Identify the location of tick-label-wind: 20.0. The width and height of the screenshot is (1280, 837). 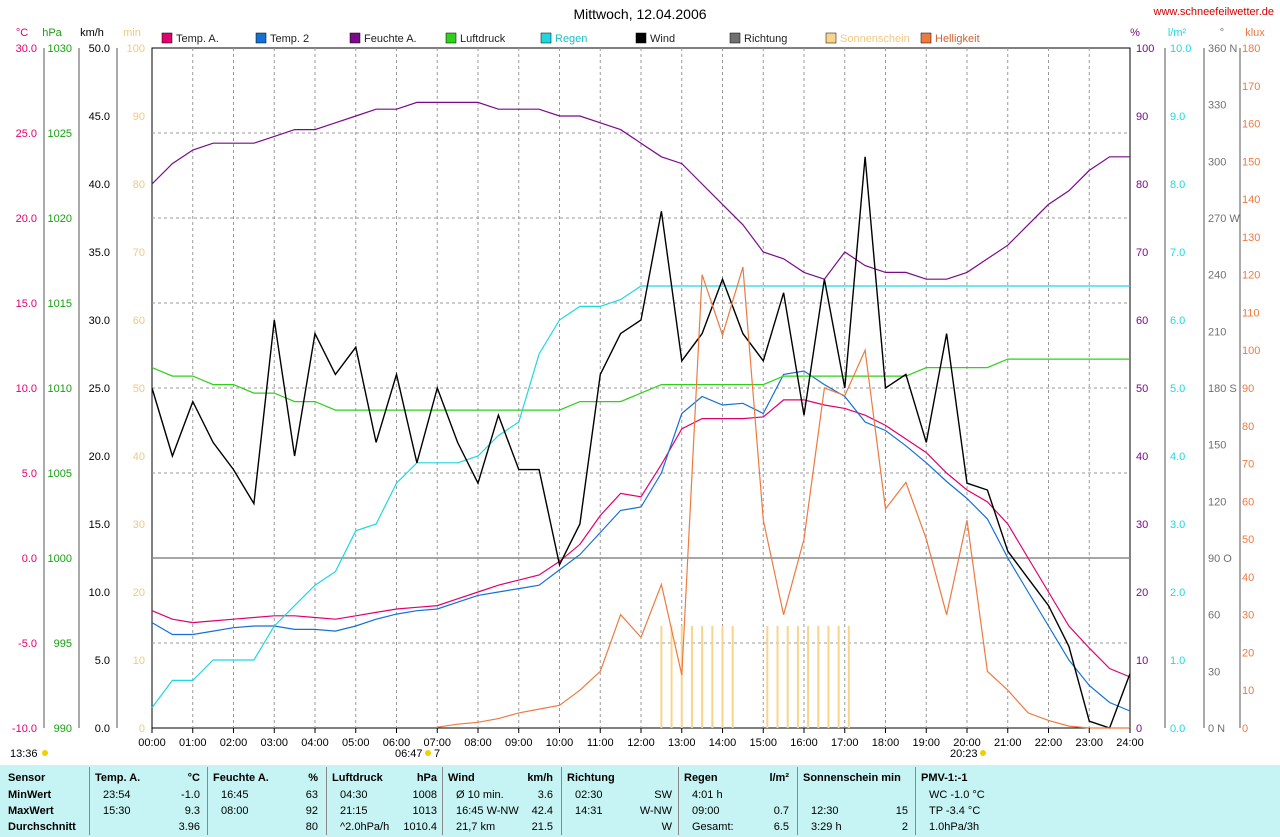
(99, 457).